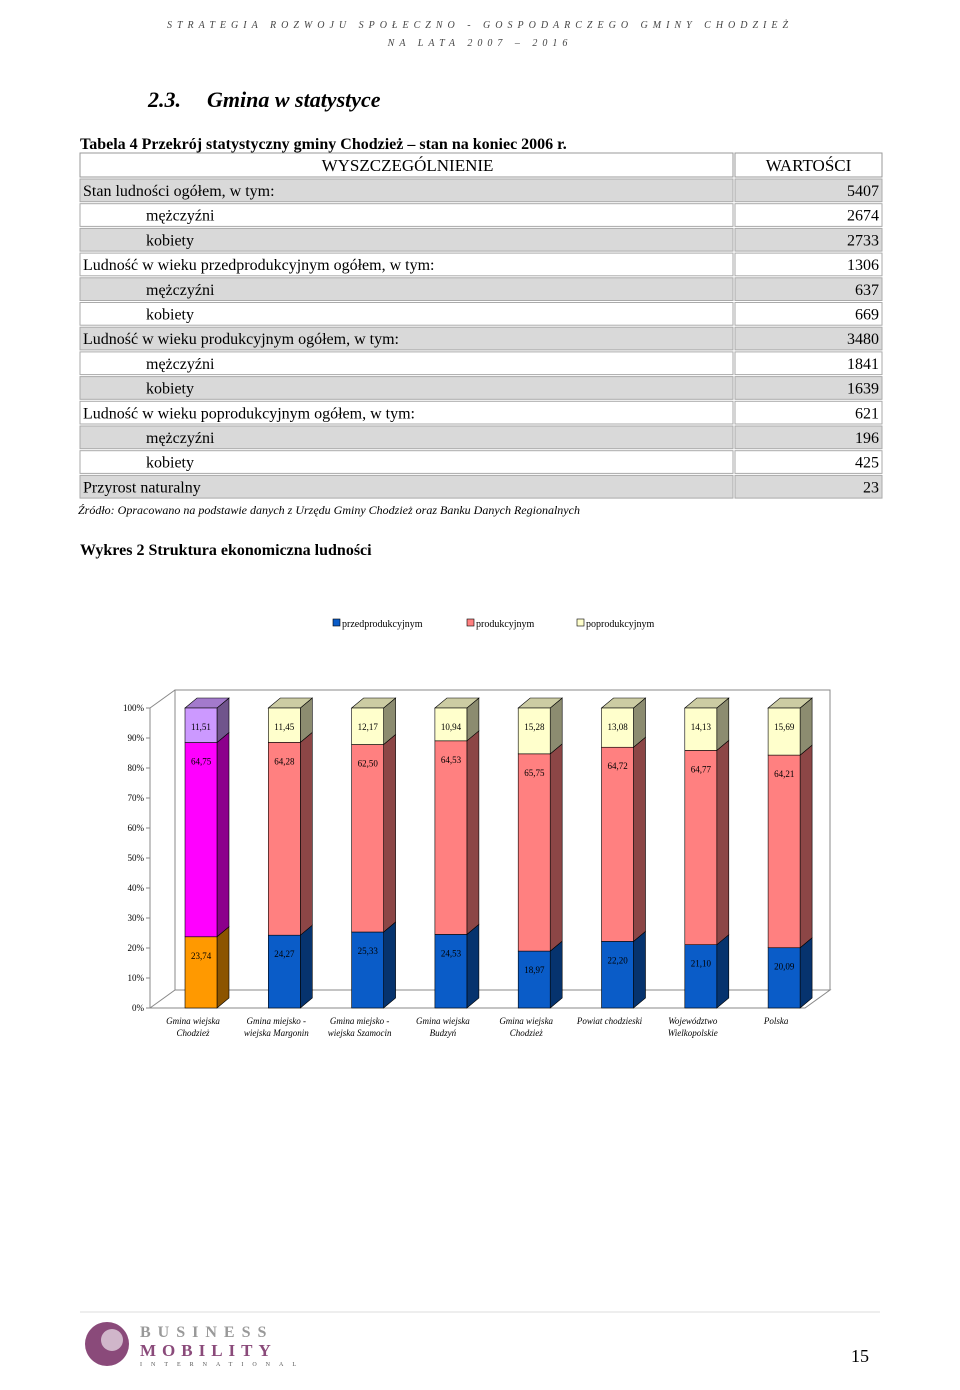  Describe the element at coordinates (863, 216) in the screenshot. I see `table-value: 2674` at that location.